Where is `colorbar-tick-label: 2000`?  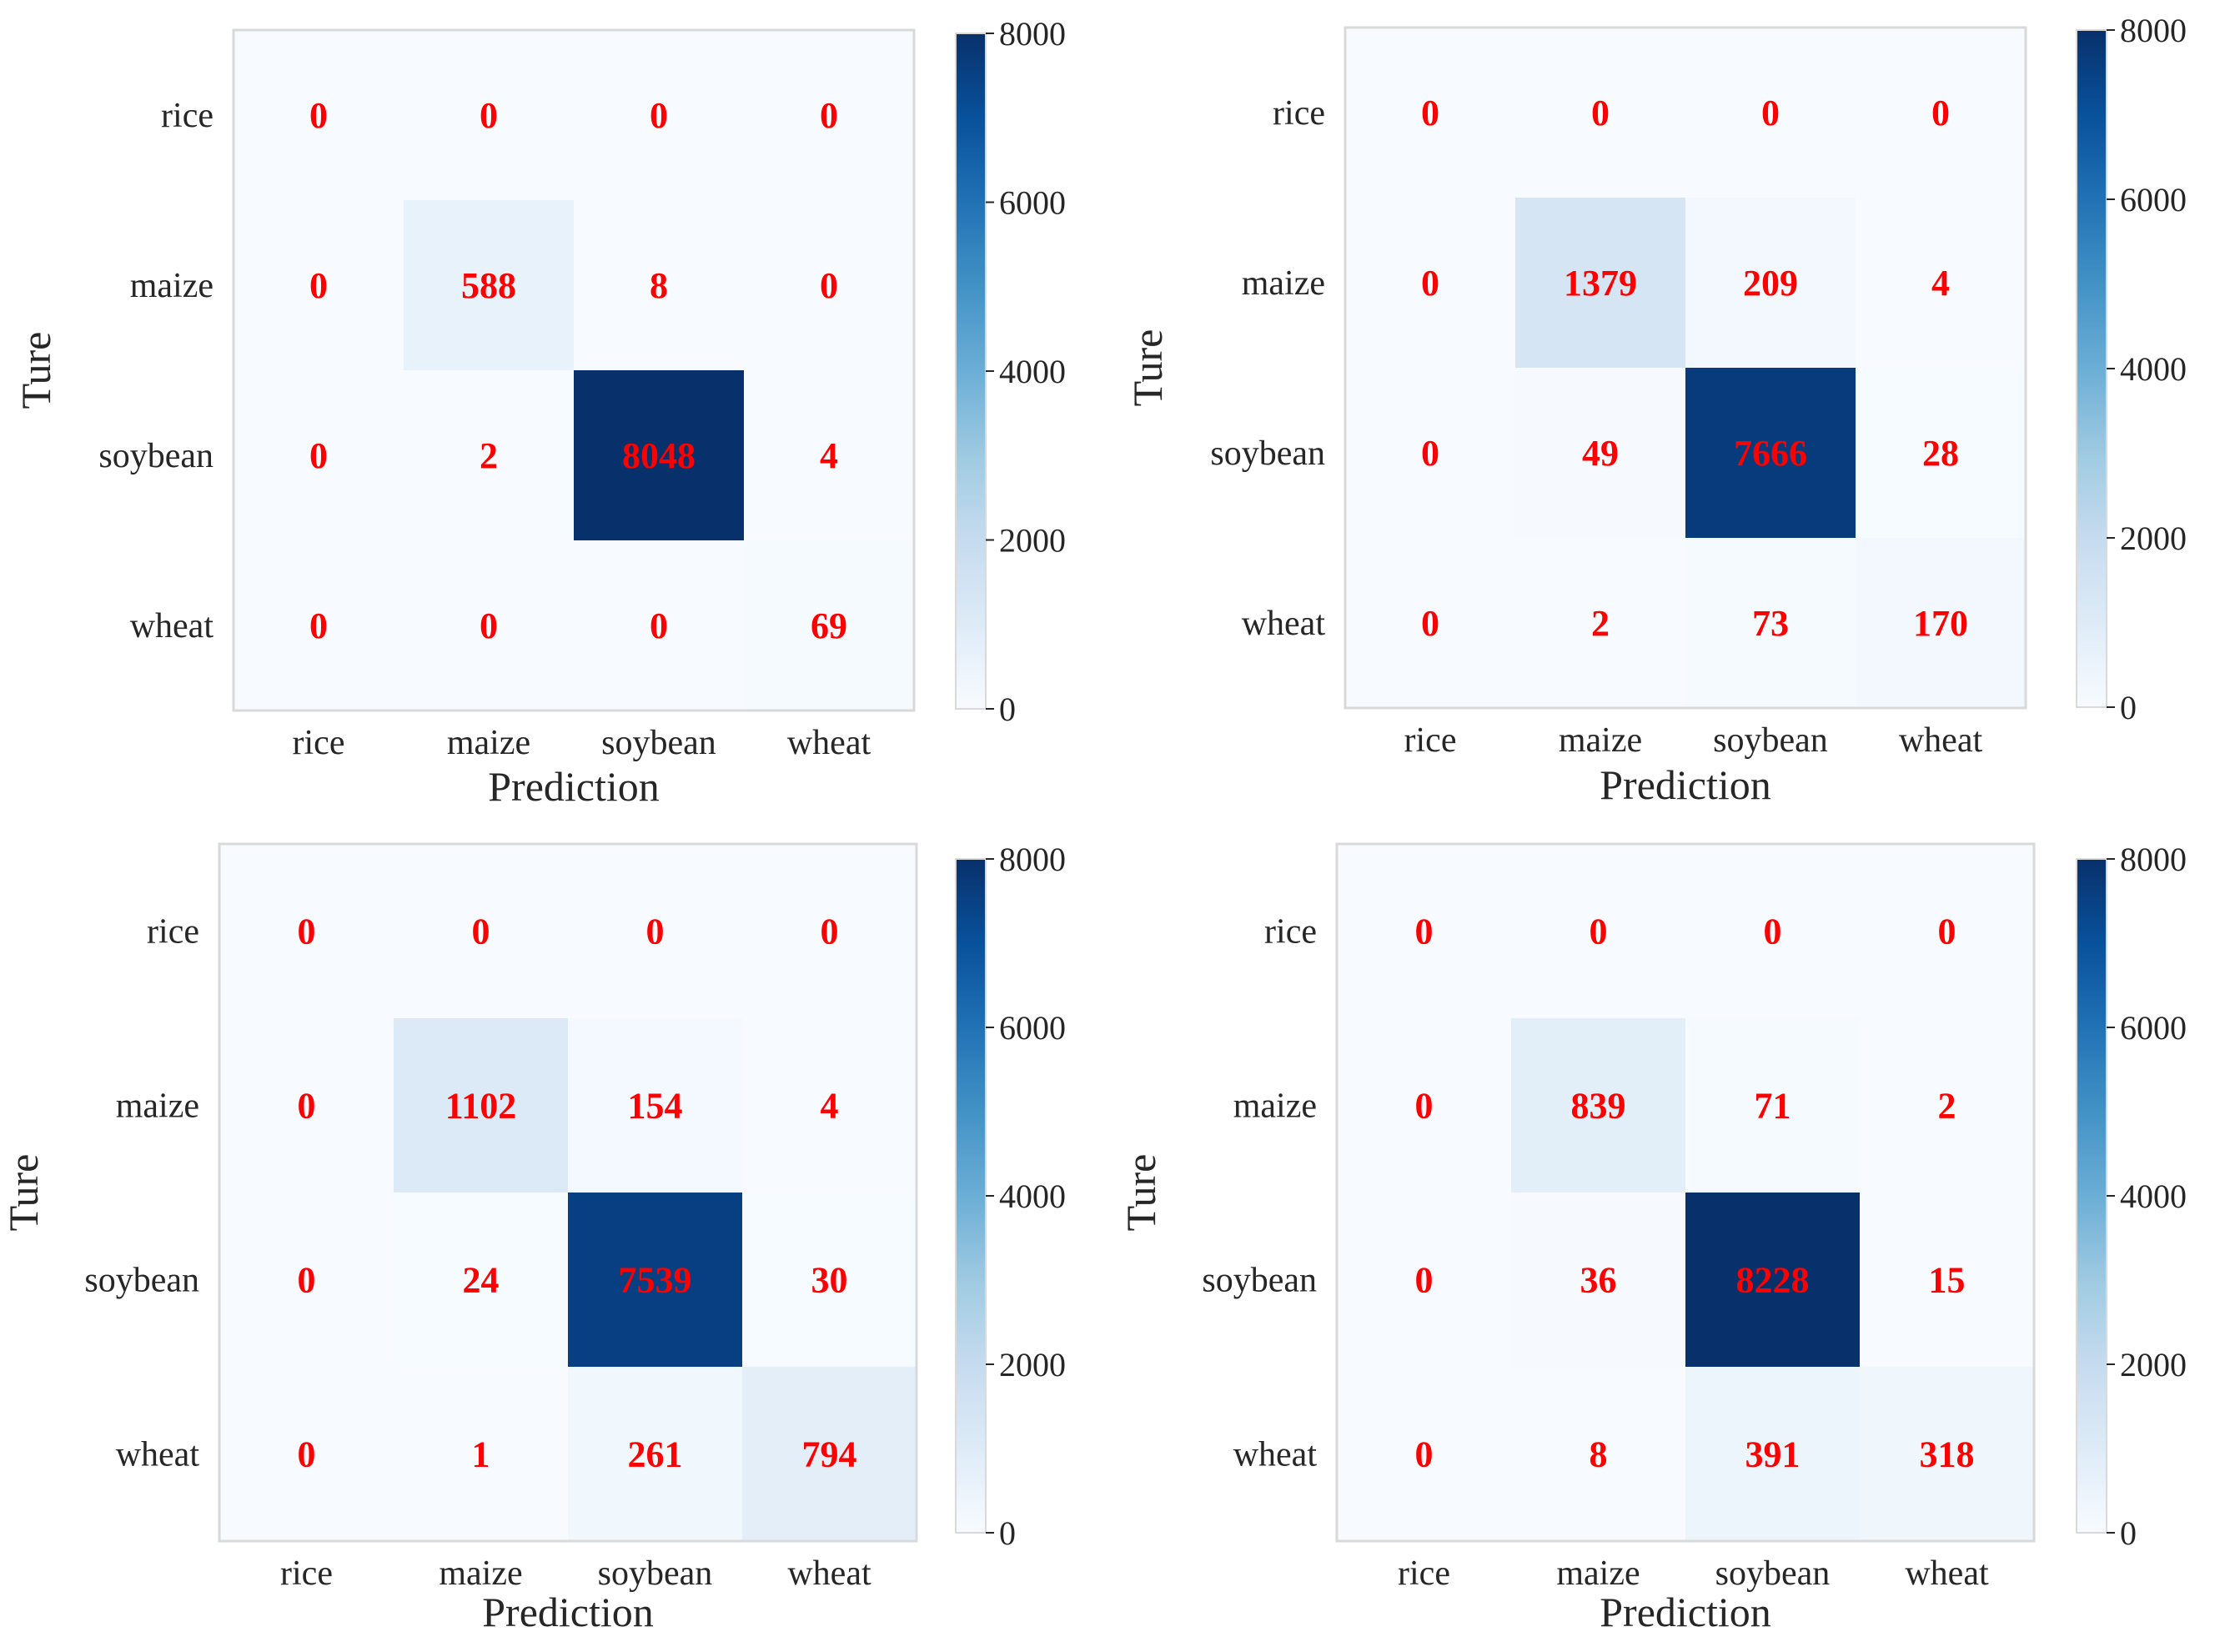
colorbar-tick-label: 2000 is located at coordinates (1032, 541).